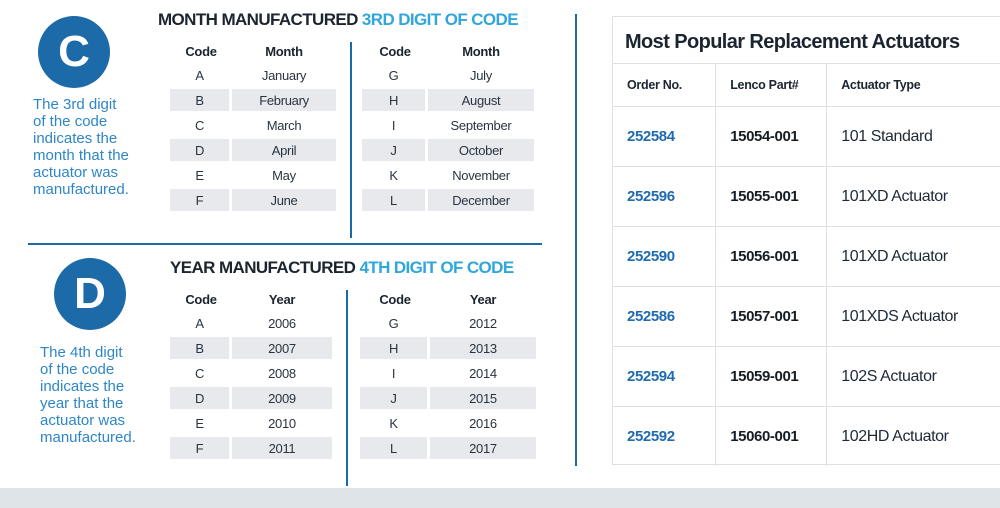  What do you see at coordinates (481, 75) in the screenshot?
I see `month-cell: July` at bounding box center [481, 75].